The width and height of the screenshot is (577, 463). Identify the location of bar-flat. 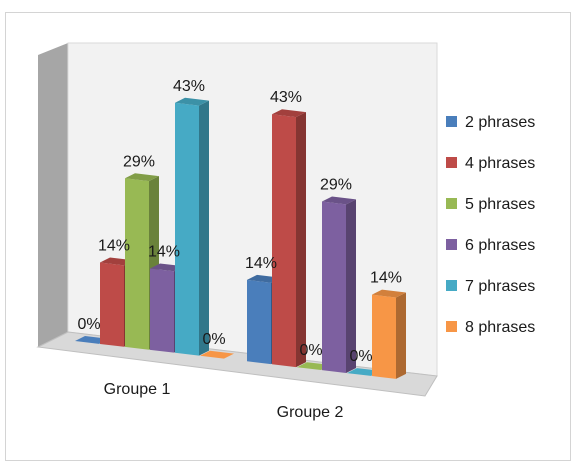
(217, 354).